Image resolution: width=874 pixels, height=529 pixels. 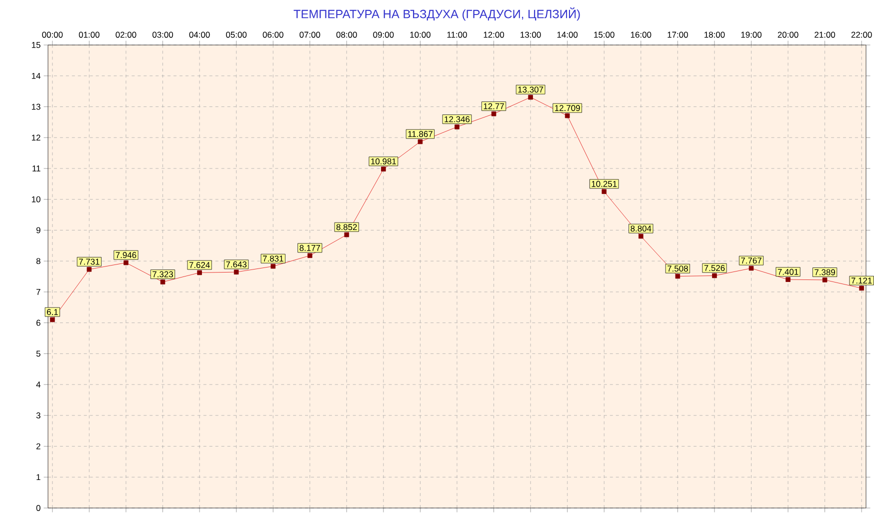 What do you see at coordinates (89, 261) in the screenshot?
I see `data-label: 7.731` at bounding box center [89, 261].